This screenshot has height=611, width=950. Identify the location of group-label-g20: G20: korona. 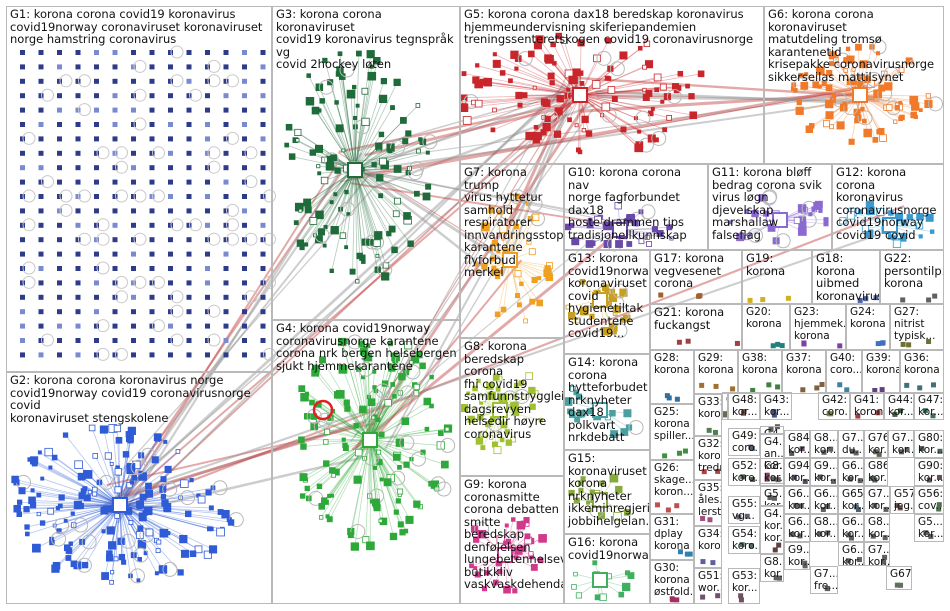
(764, 318).